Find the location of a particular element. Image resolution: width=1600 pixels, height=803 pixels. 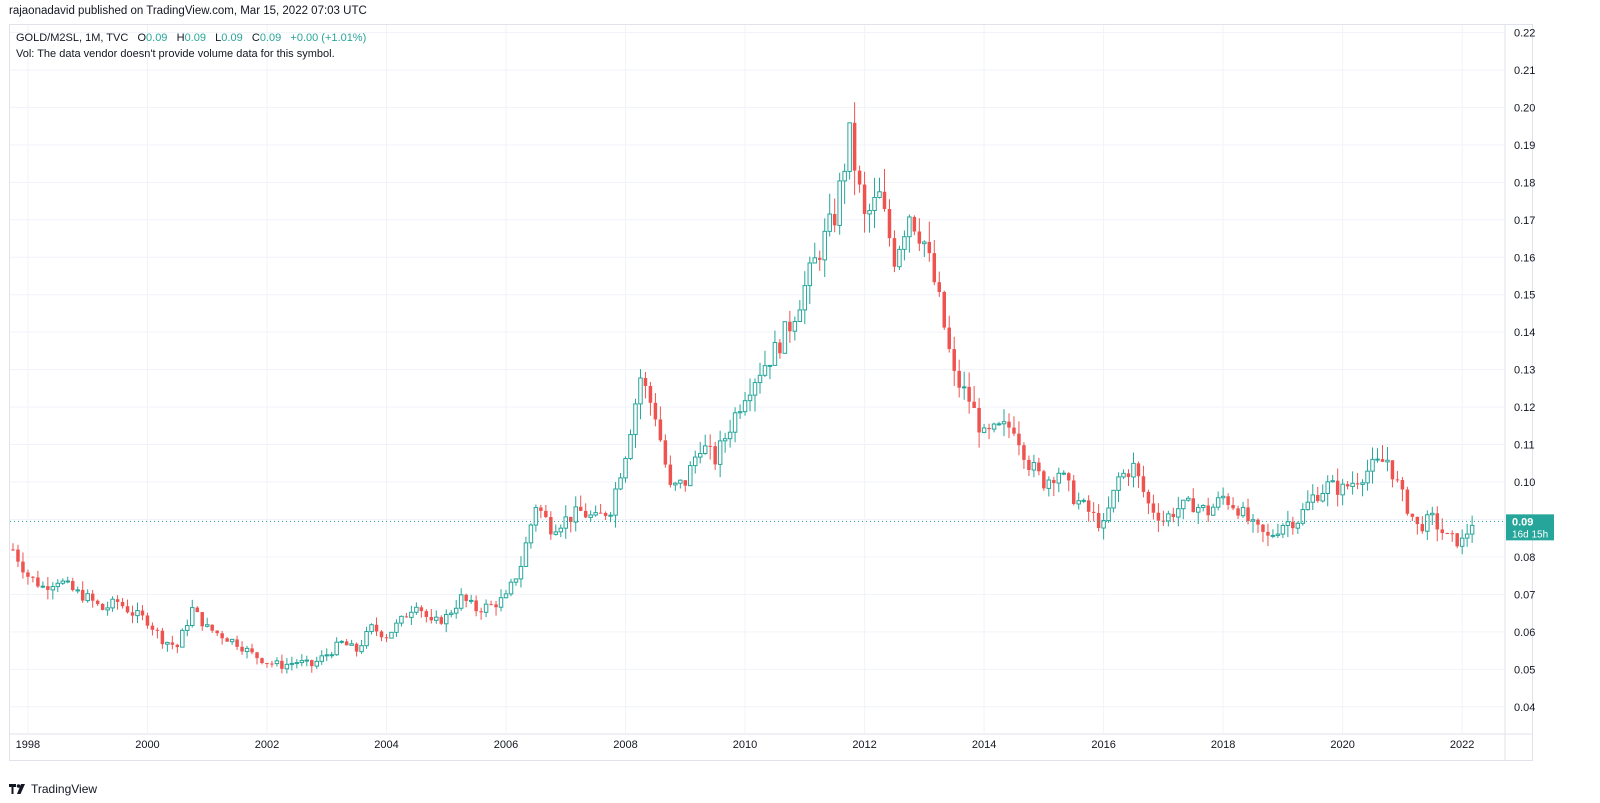

y-tick-label: 0.17 is located at coordinates (1524, 221).